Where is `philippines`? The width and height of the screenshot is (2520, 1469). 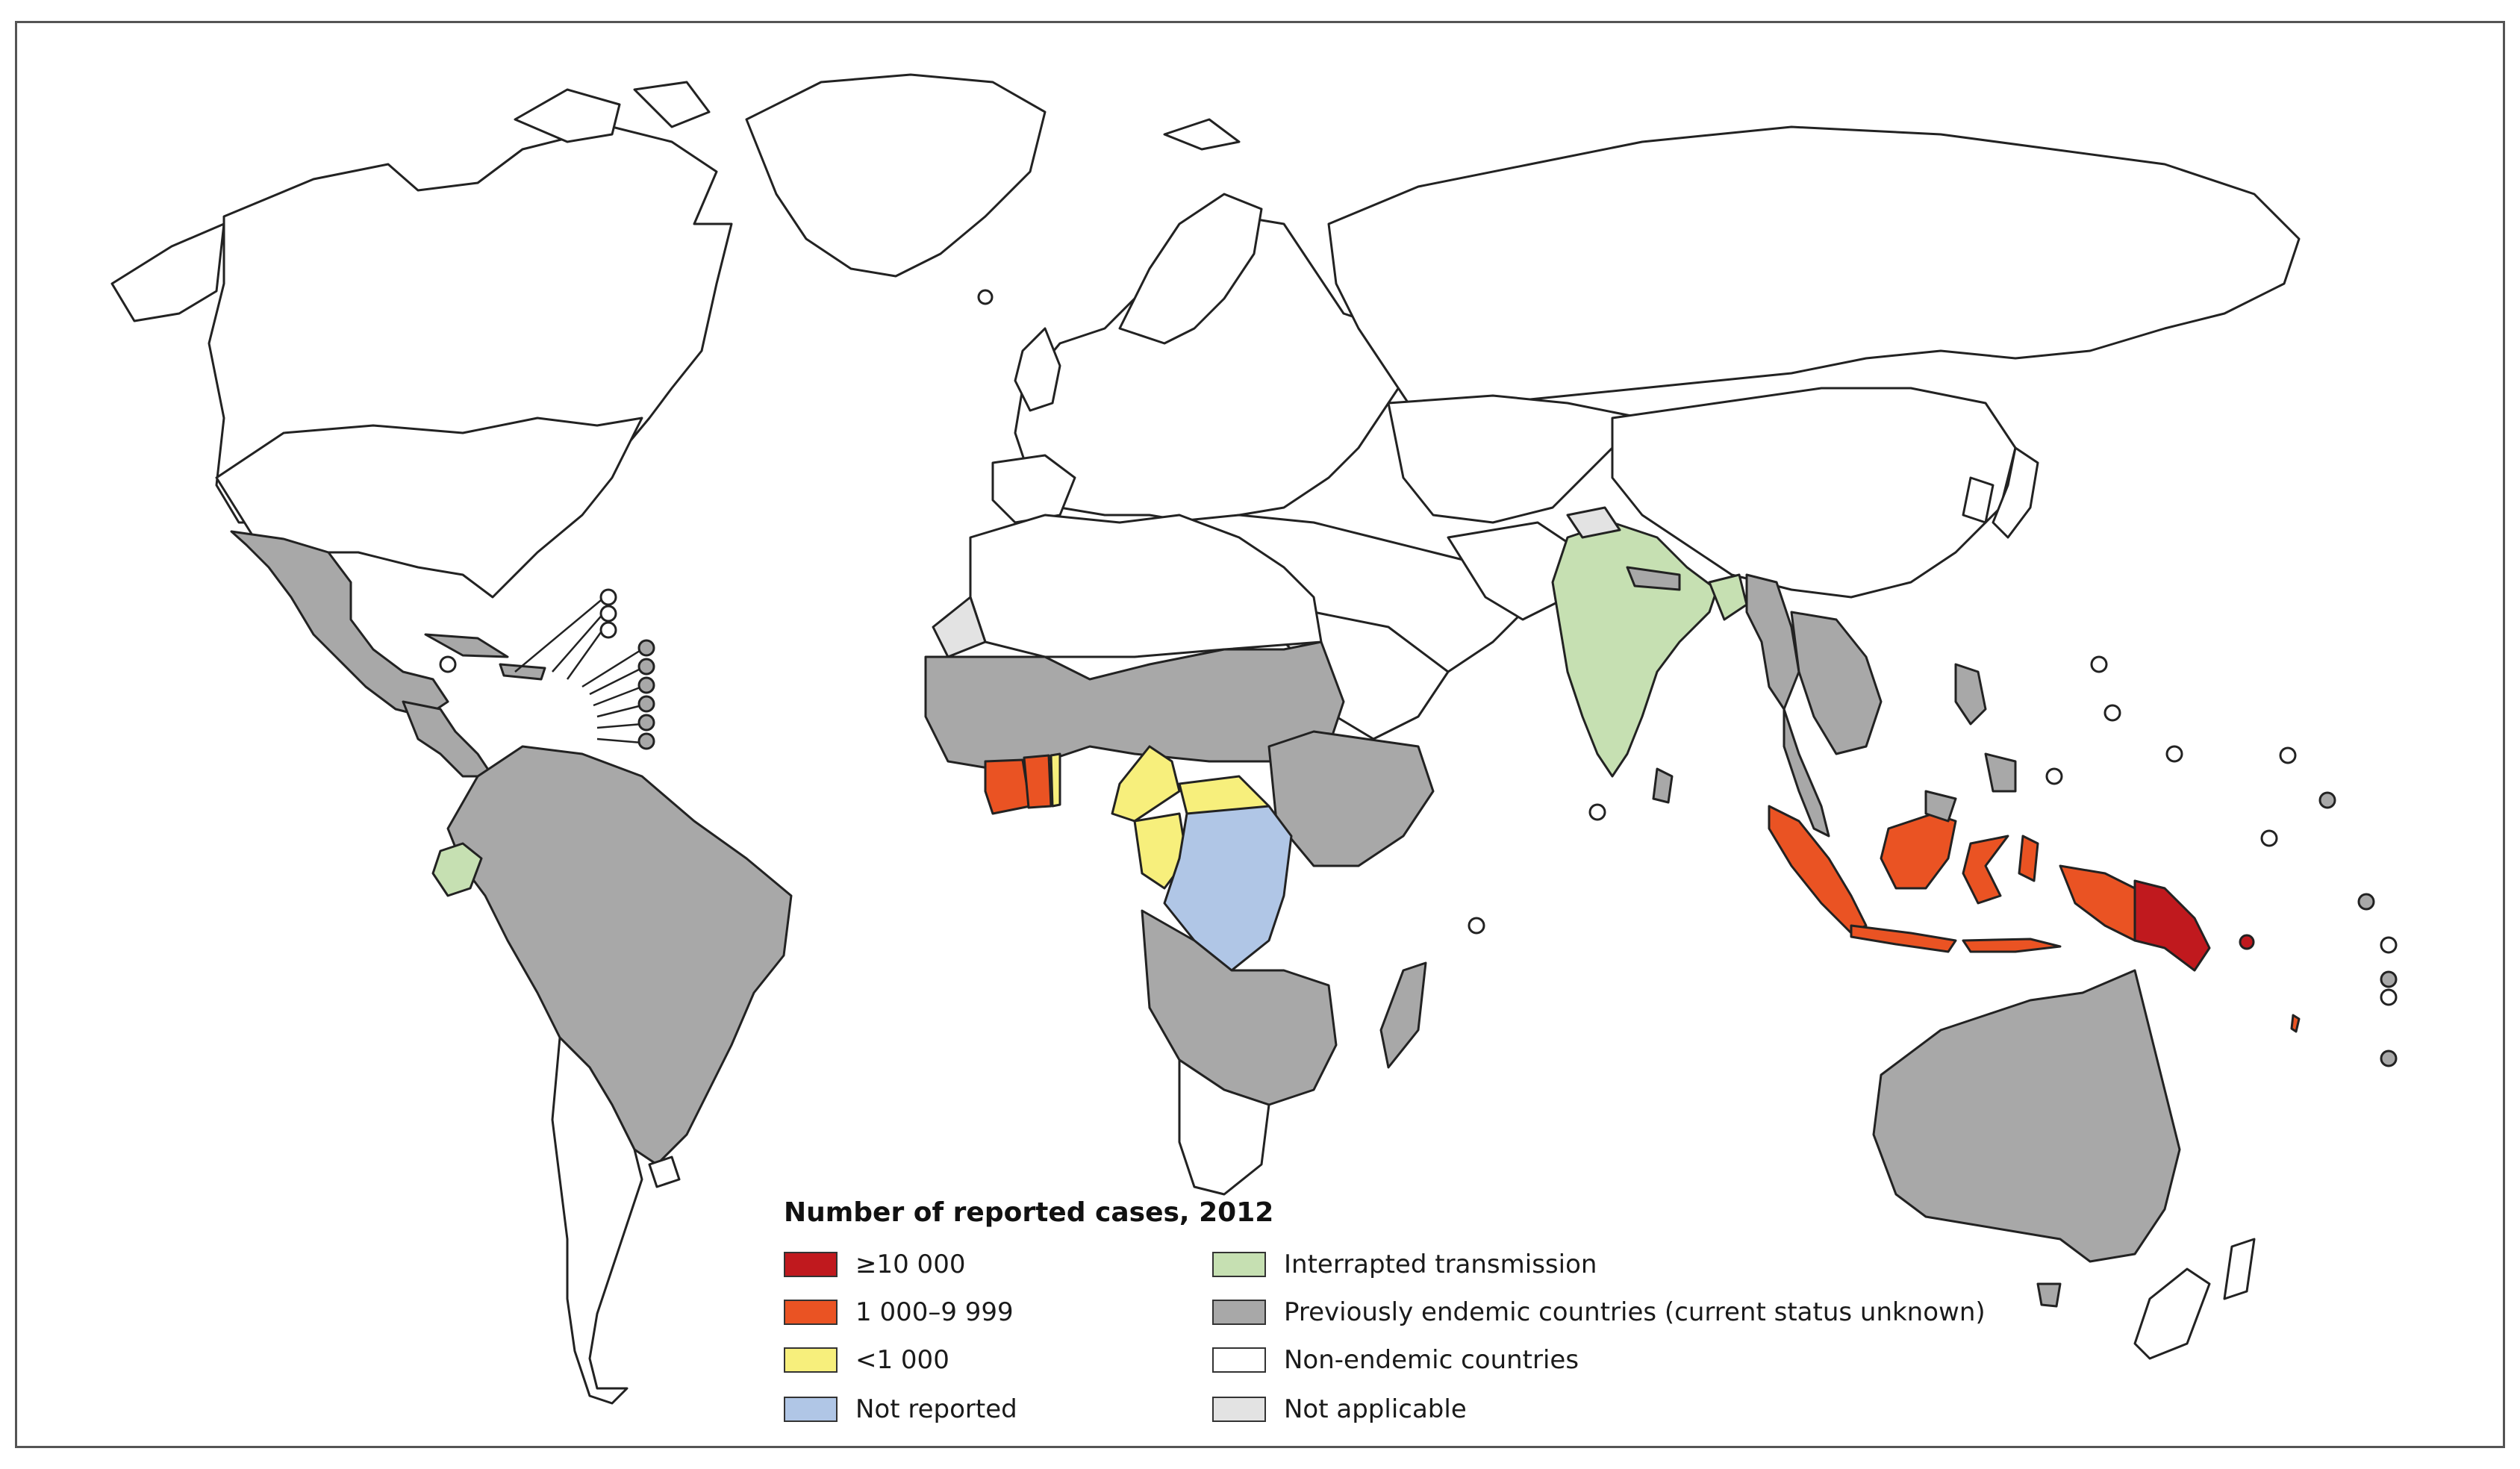
philippines is located at coordinates (1970, 694).